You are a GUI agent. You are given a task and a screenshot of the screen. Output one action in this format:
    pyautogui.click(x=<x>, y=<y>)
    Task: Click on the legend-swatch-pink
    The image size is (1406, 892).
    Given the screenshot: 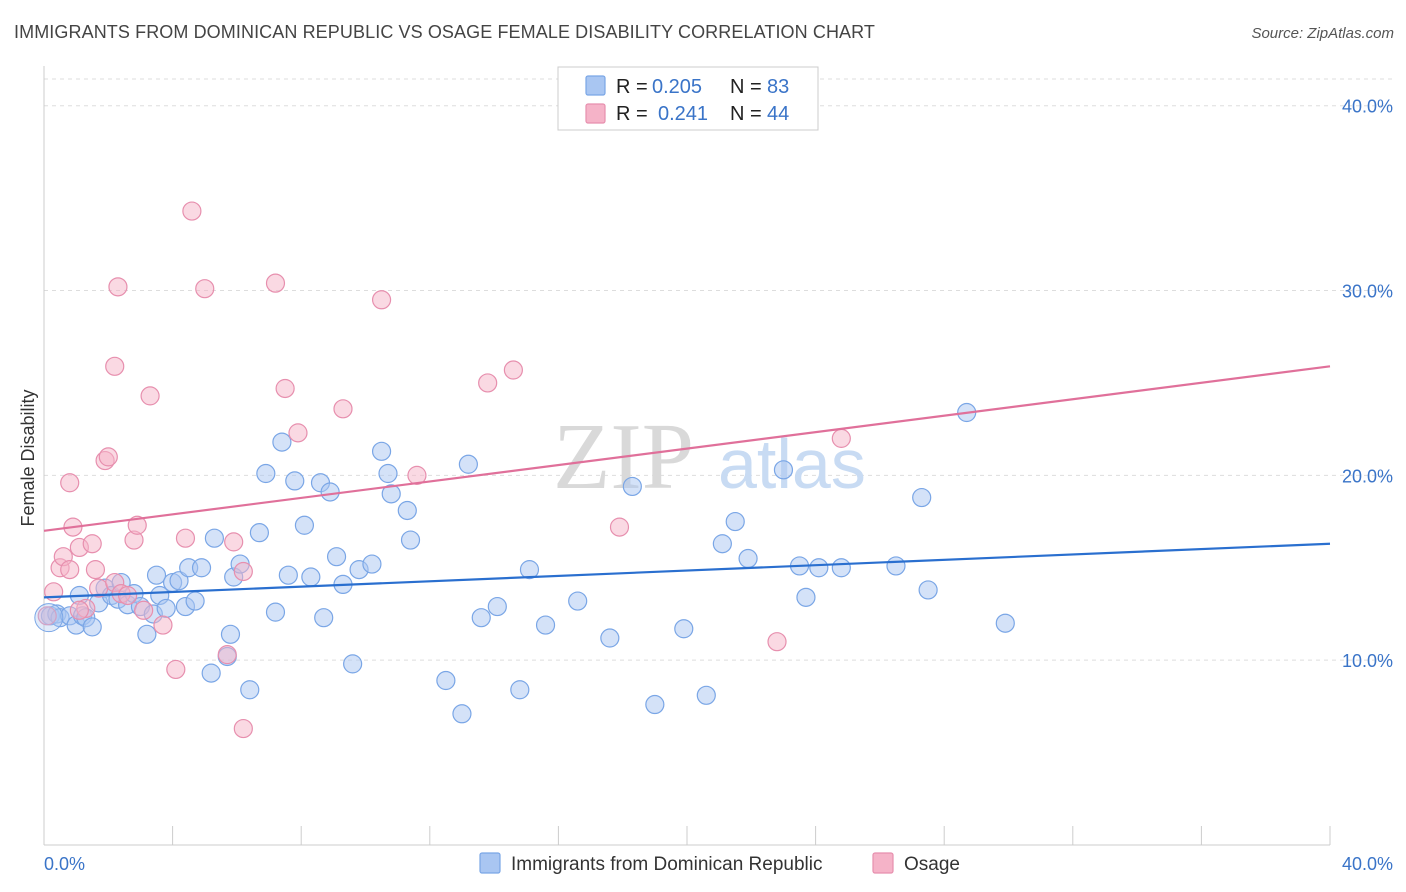 What is the action you would take?
    pyautogui.click(x=595, y=113)
    